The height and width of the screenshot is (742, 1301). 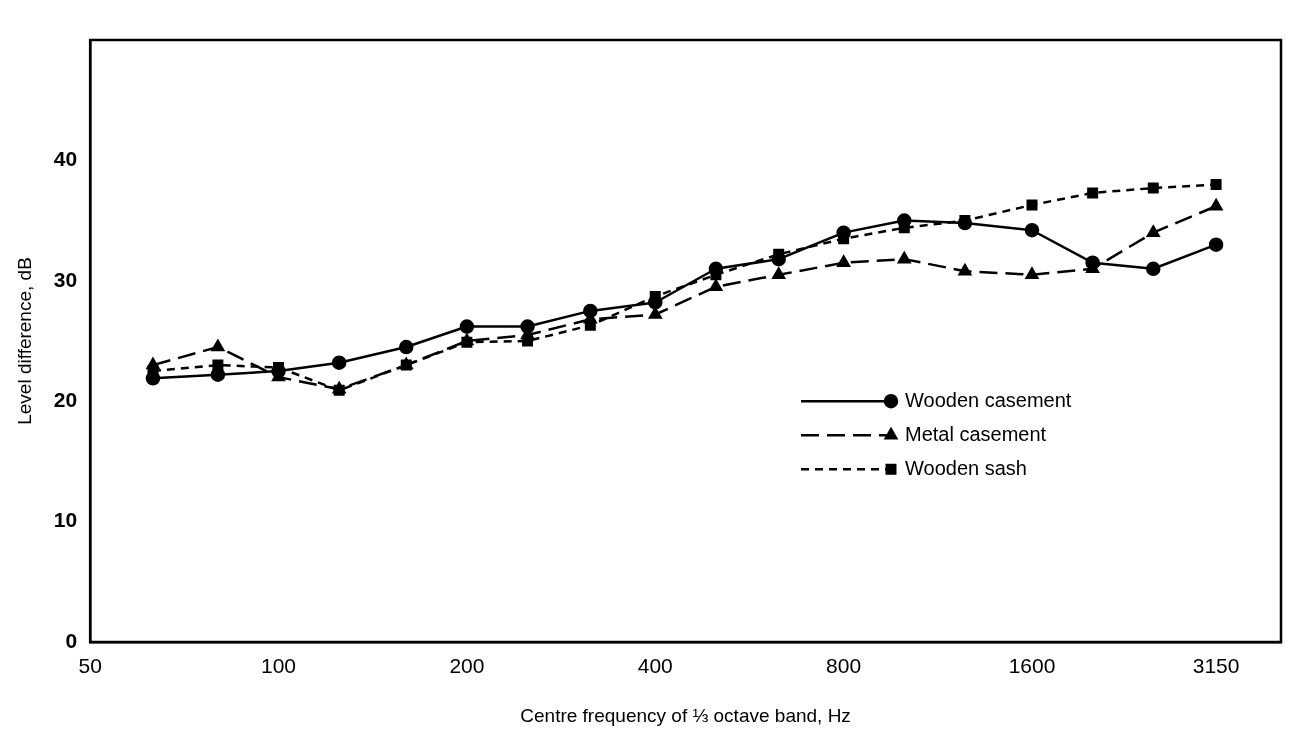 What do you see at coordinates (966, 467) in the screenshot?
I see `legend-label: Wooden sash` at bounding box center [966, 467].